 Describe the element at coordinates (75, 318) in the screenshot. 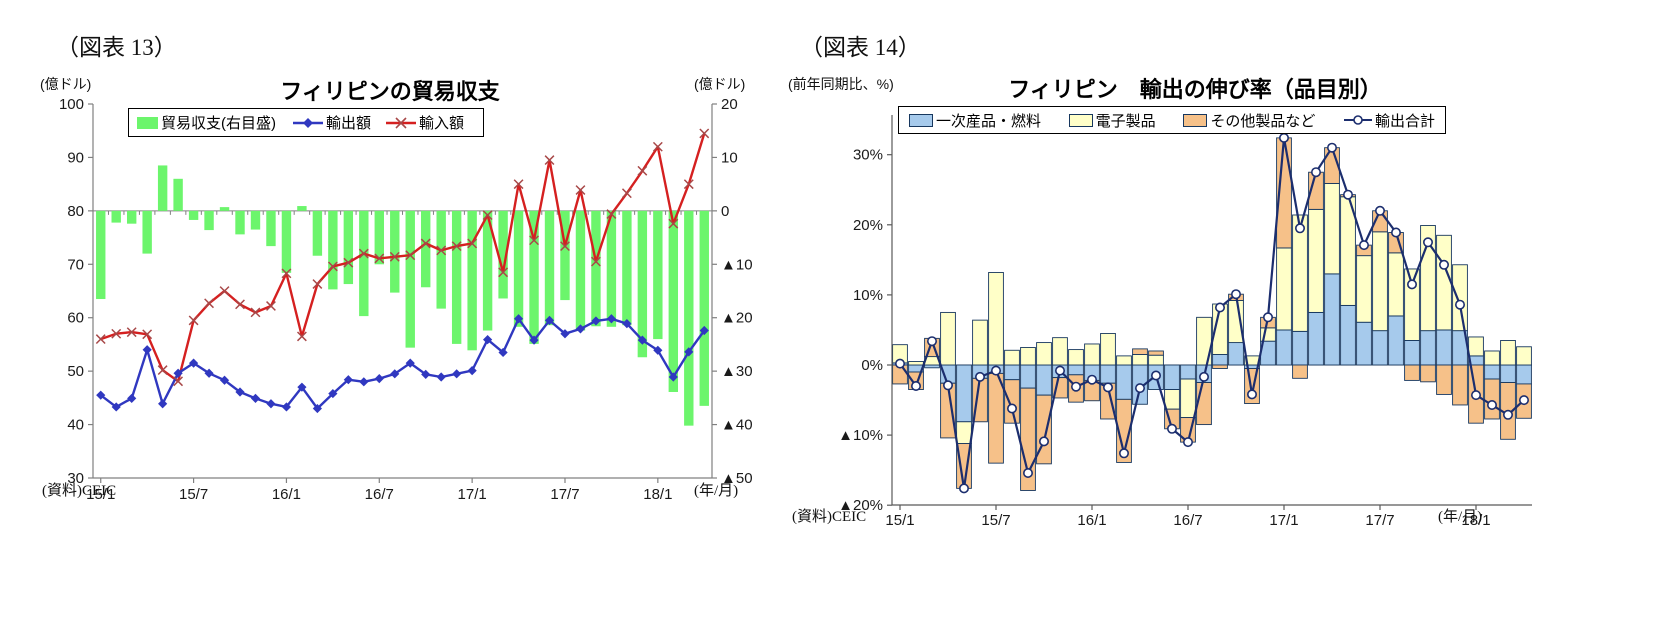

I see `svg-text: 60` at that location.